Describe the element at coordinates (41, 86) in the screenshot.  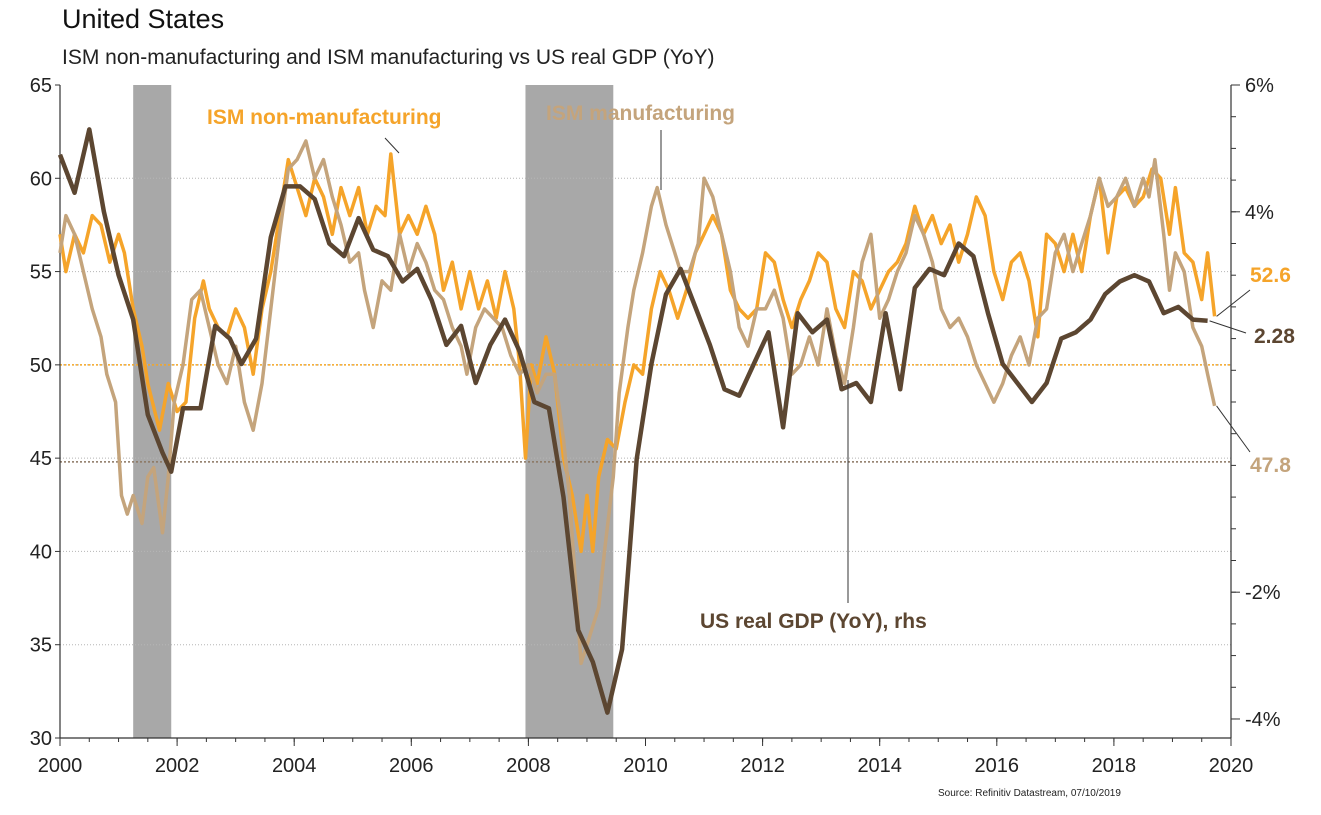
I see `y-left-tick-label: 65` at that location.